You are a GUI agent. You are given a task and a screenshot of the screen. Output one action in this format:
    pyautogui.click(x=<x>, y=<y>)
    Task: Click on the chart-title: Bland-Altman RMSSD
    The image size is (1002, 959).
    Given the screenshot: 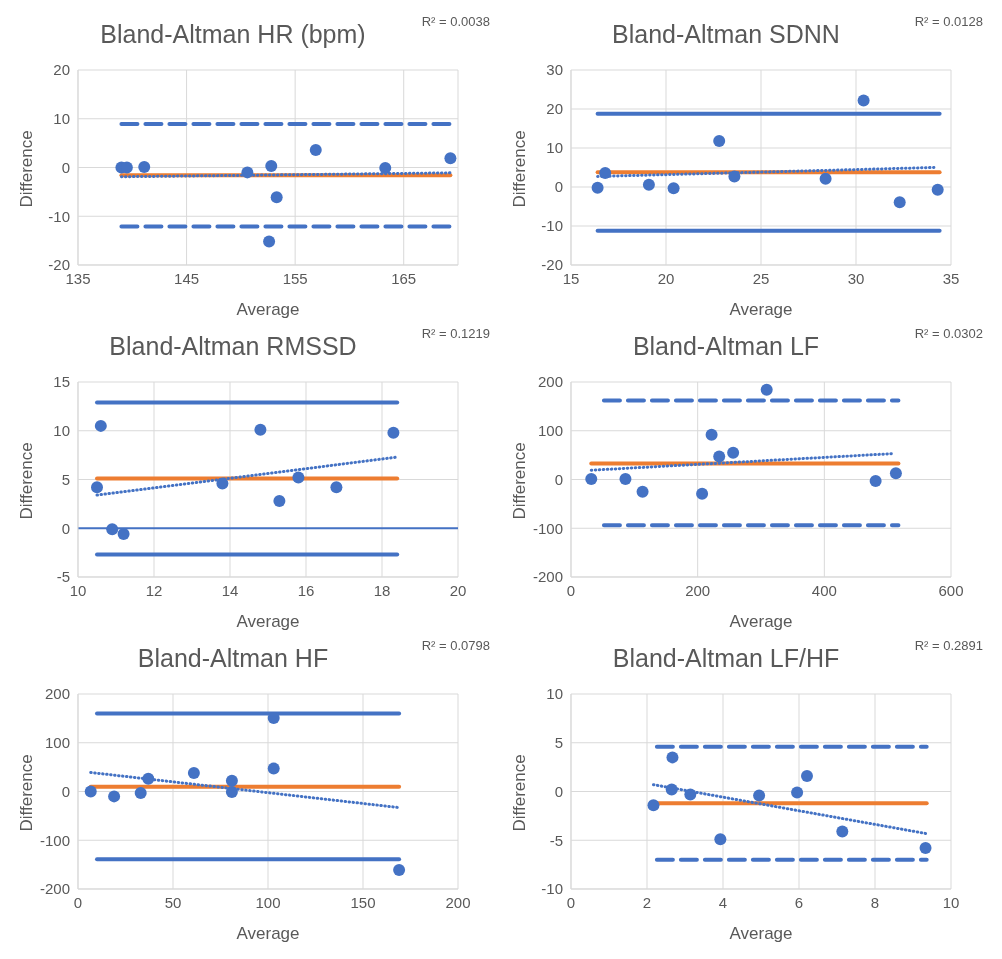 What is the action you would take?
    pyautogui.click(x=233, y=346)
    